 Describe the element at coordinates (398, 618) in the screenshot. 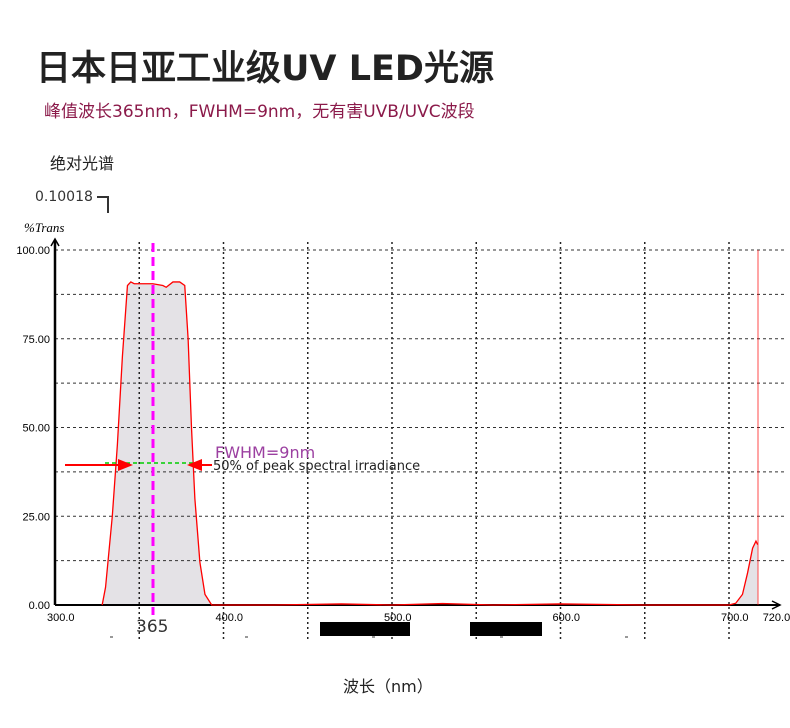

I see `x-tick-label: 500.0` at that location.